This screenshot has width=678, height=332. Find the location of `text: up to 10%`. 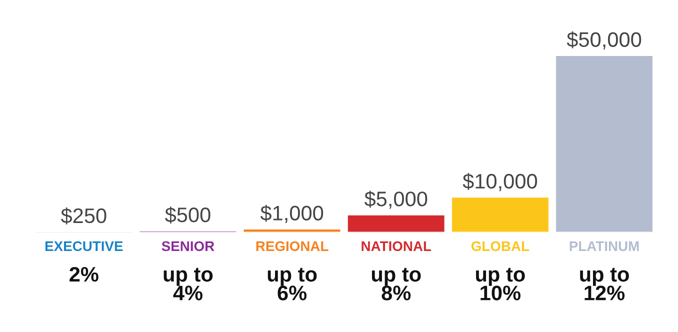

text: up to 10% is located at coordinates (500, 284).